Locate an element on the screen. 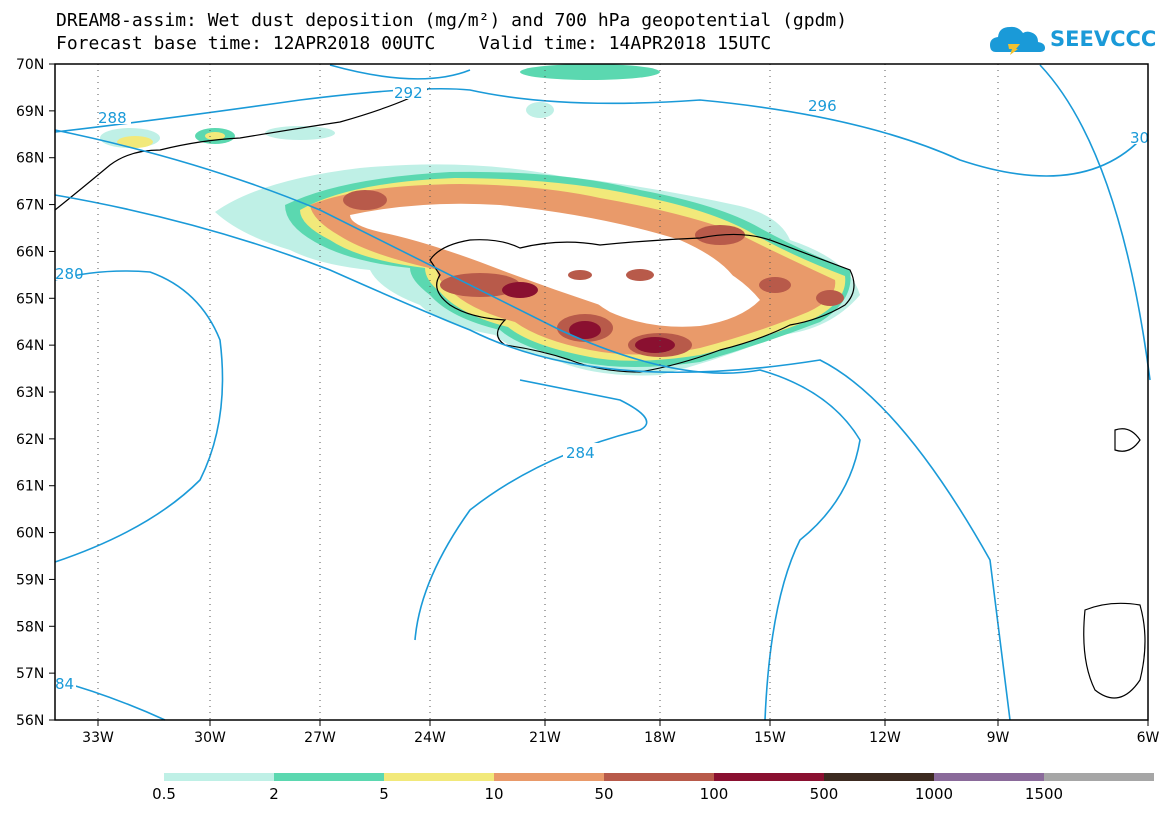 This screenshot has height=815, width=1175. lon-label: 15W is located at coordinates (770, 738).